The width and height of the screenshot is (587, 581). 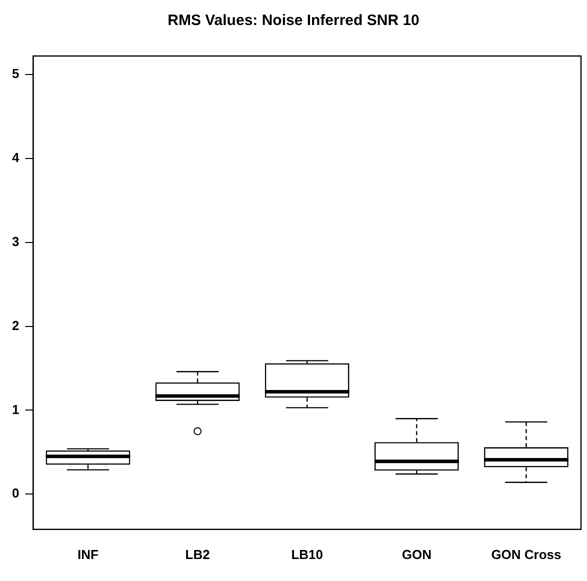 I want to click on y-tick-label: 1, so click(x=16, y=409).